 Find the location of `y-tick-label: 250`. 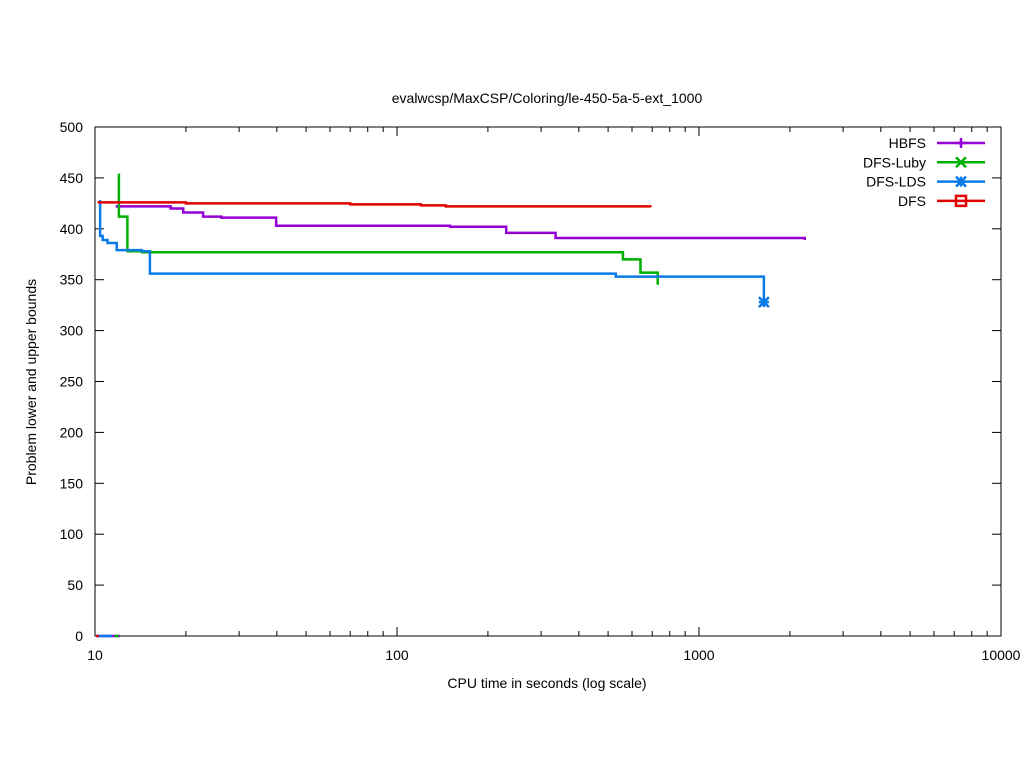

y-tick-label: 250 is located at coordinates (72, 382).